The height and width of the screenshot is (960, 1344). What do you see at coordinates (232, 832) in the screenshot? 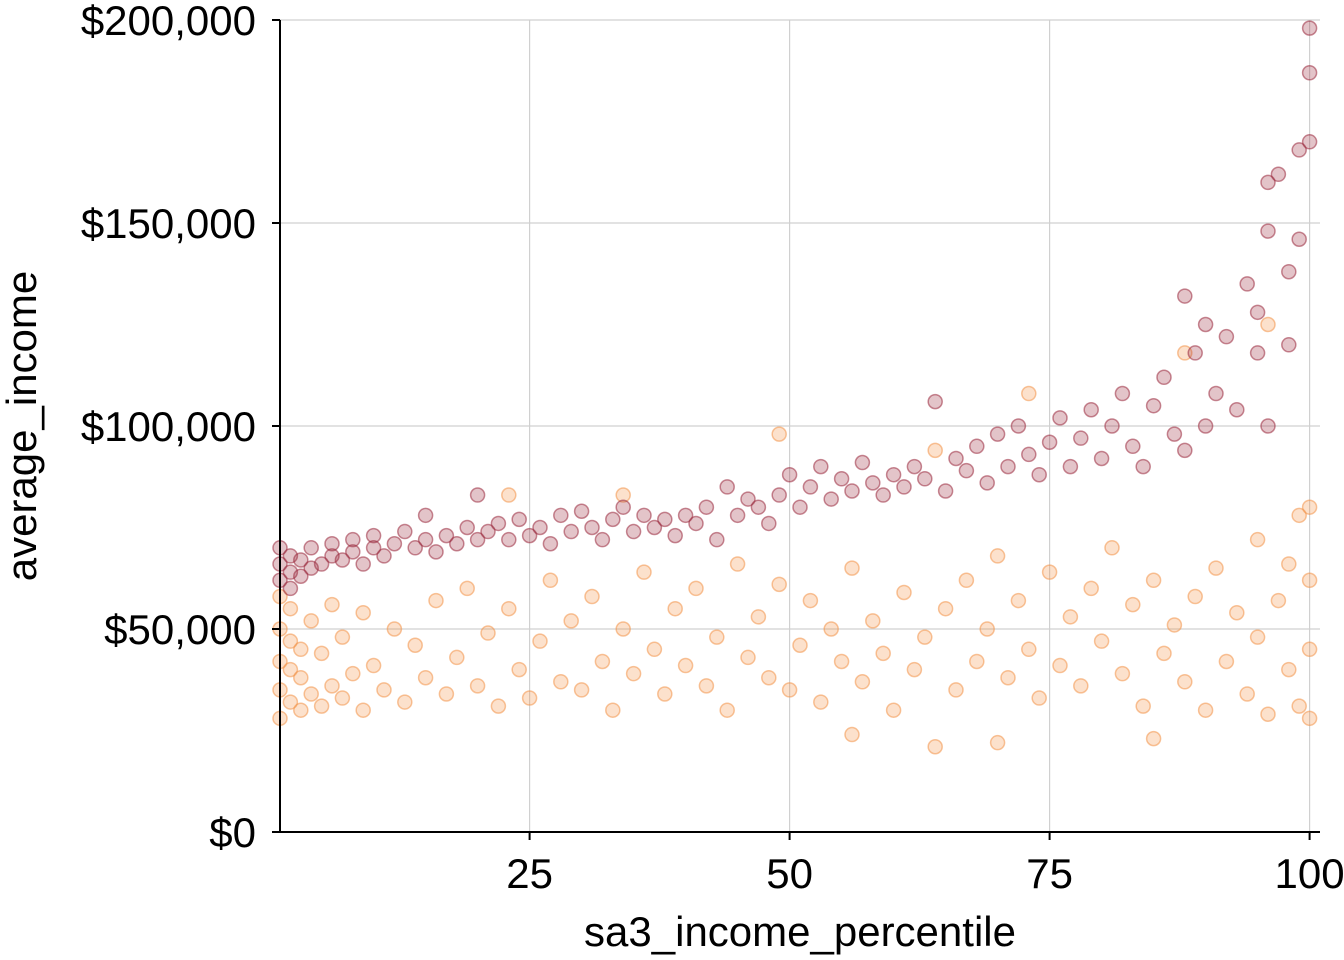
I see `y-tick-label: $0` at bounding box center [232, 832].